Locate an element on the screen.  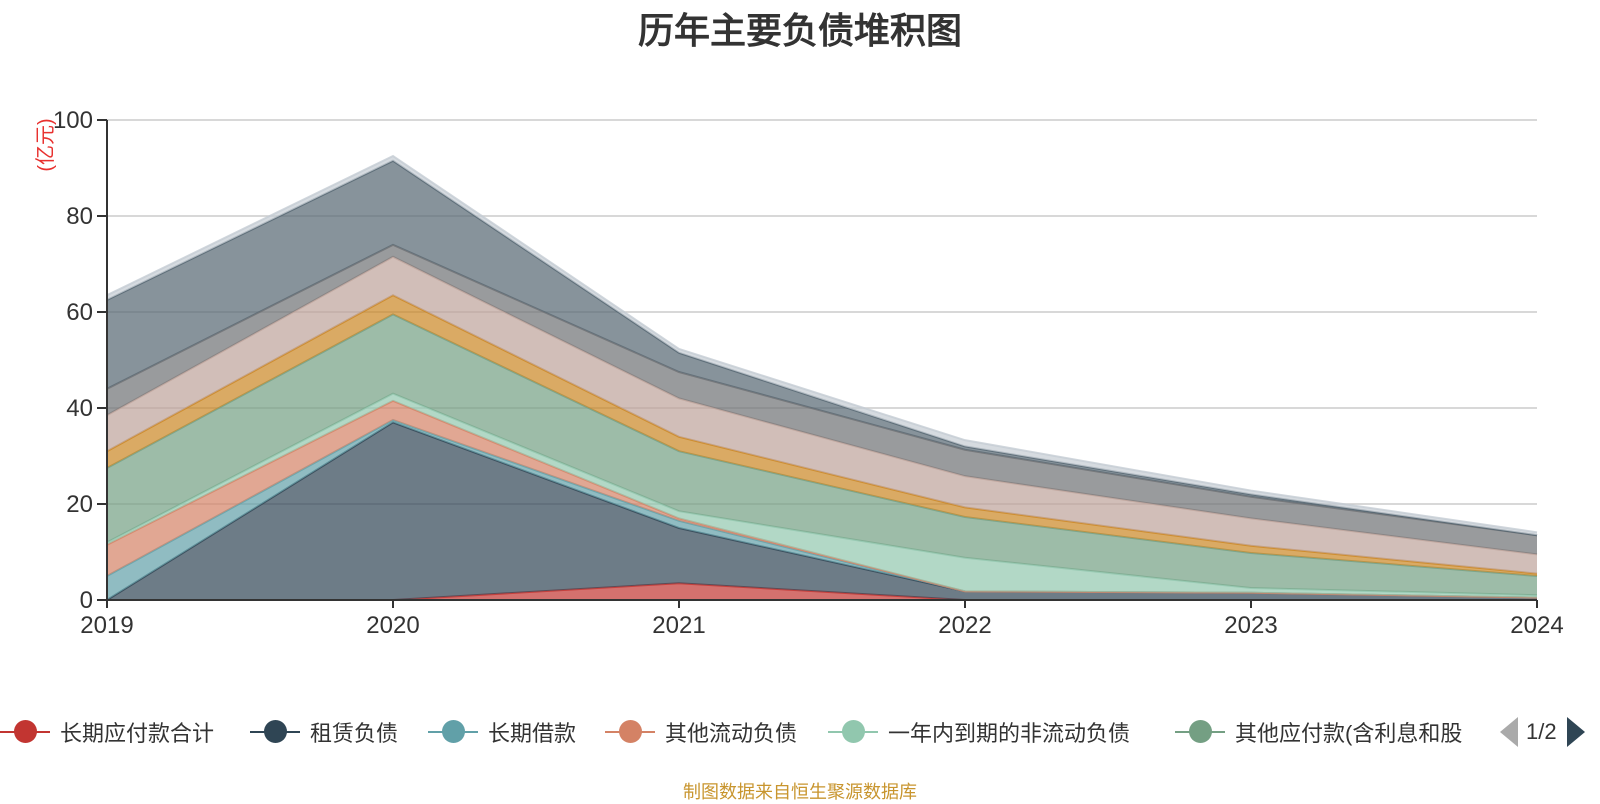
legend-pager: 1/2 is located at coordinates (1542, 732).